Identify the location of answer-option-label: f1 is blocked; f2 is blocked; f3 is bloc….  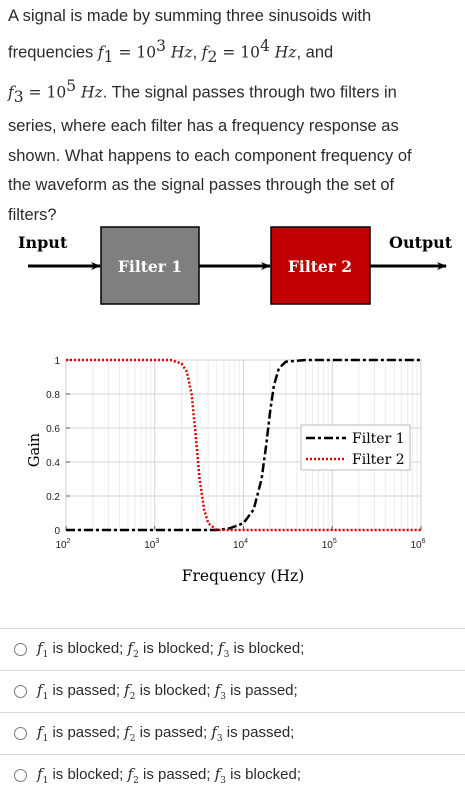
(170, 649).